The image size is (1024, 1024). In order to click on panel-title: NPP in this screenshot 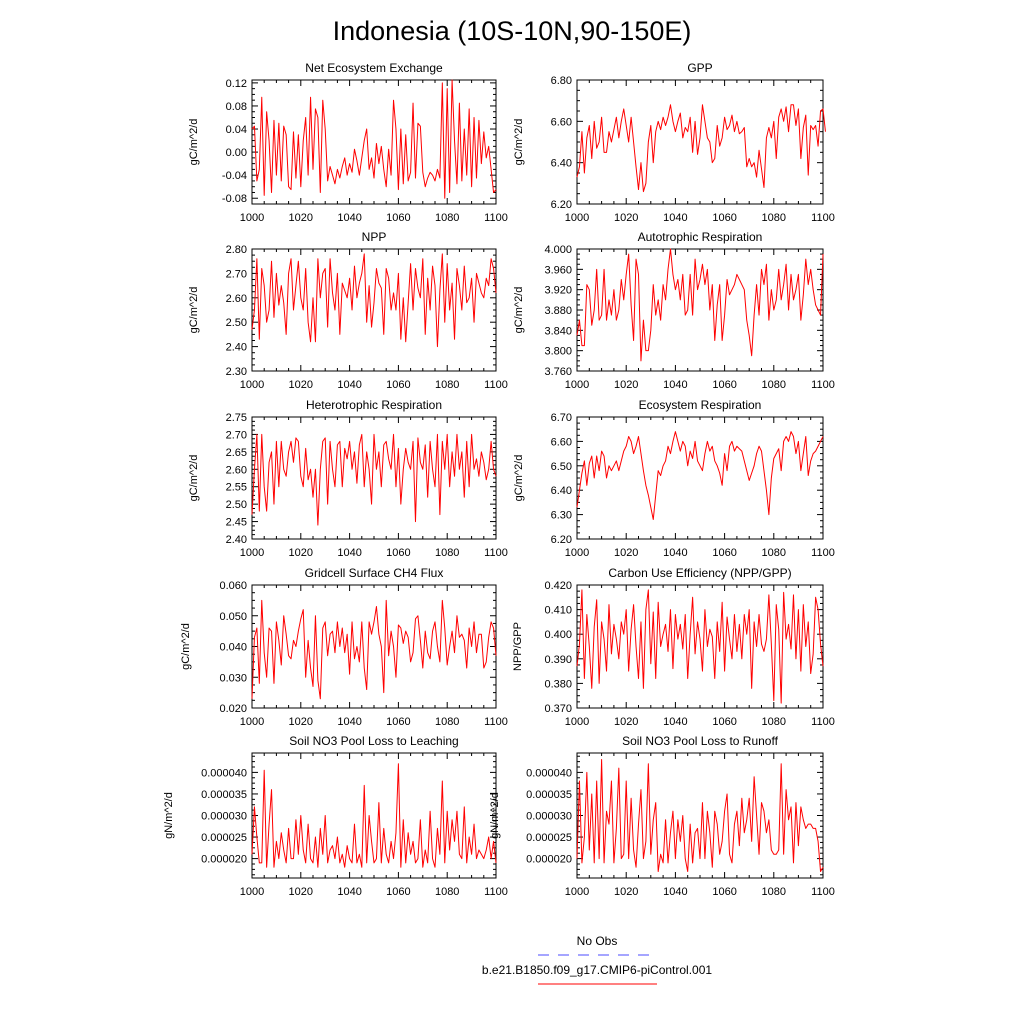, I will do `click(374, 237)`.